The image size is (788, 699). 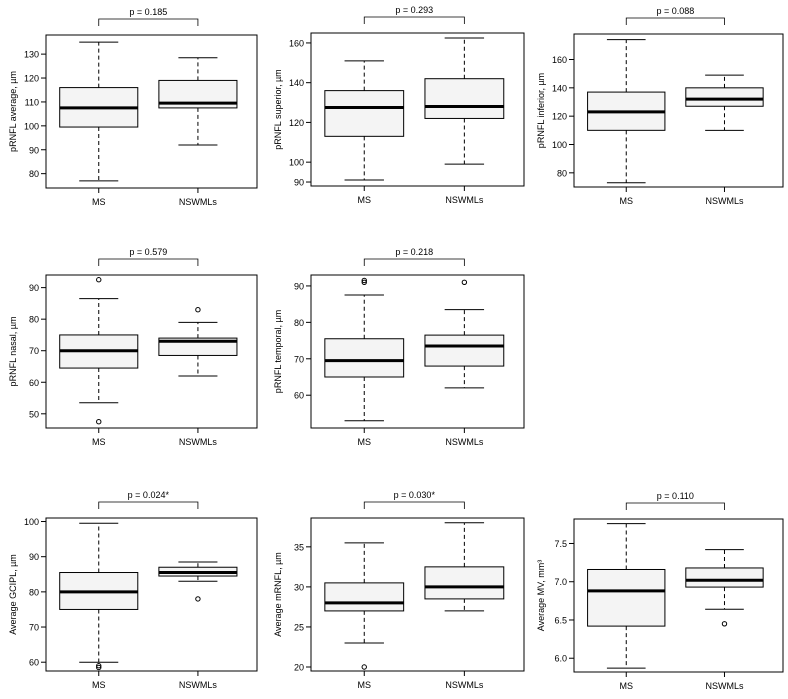 What do you see at coordinates (415, 495) in the screenshot?
I see `p-value-label: p = 0.030*` at bounding box center [415, 495].